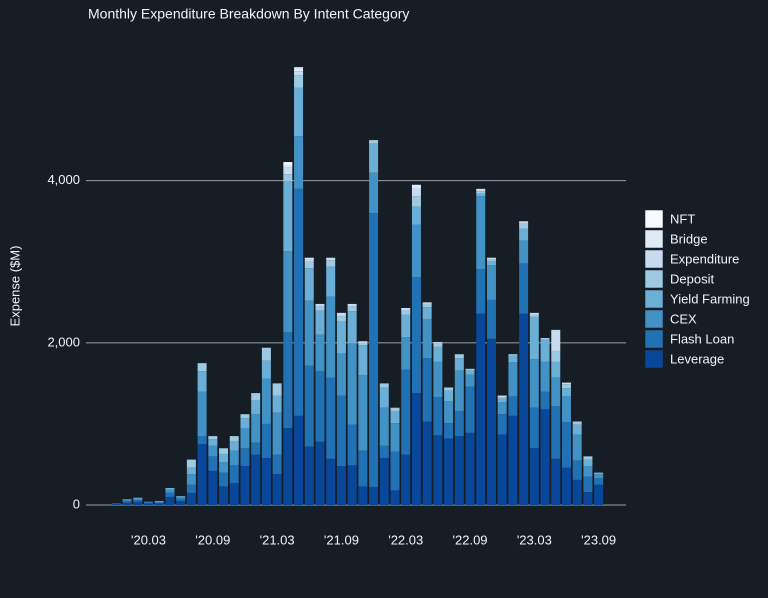  What do you see at coordinates (598, 539) in the screenshot?
I see `x-tick-label: '23.09` at bounding box center [598, 539].